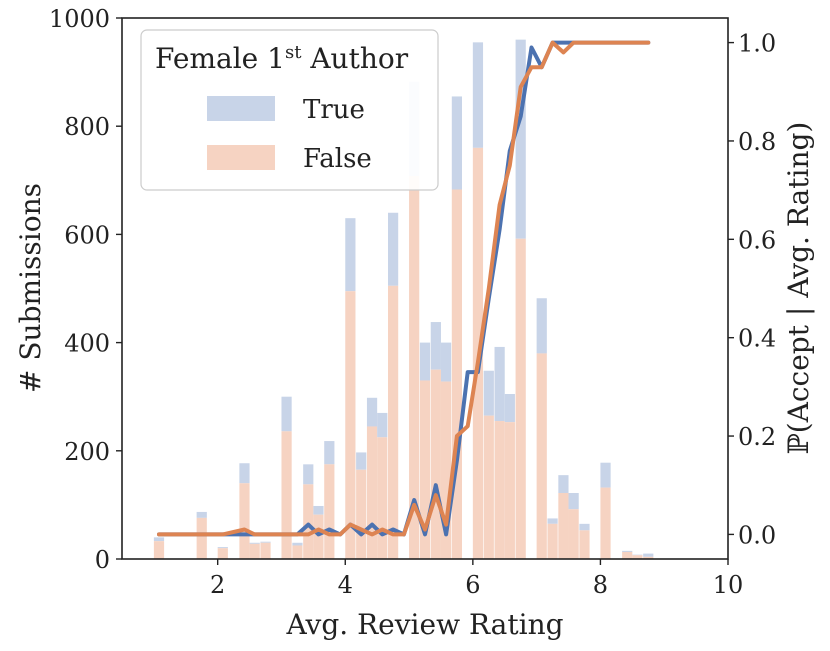 The width and height of the screenshot is (830, 651). What do you see at coordinates (600, 585) in the screenshot?
I see `x-tick-label-3: 8` at bounding box center [600, 585].